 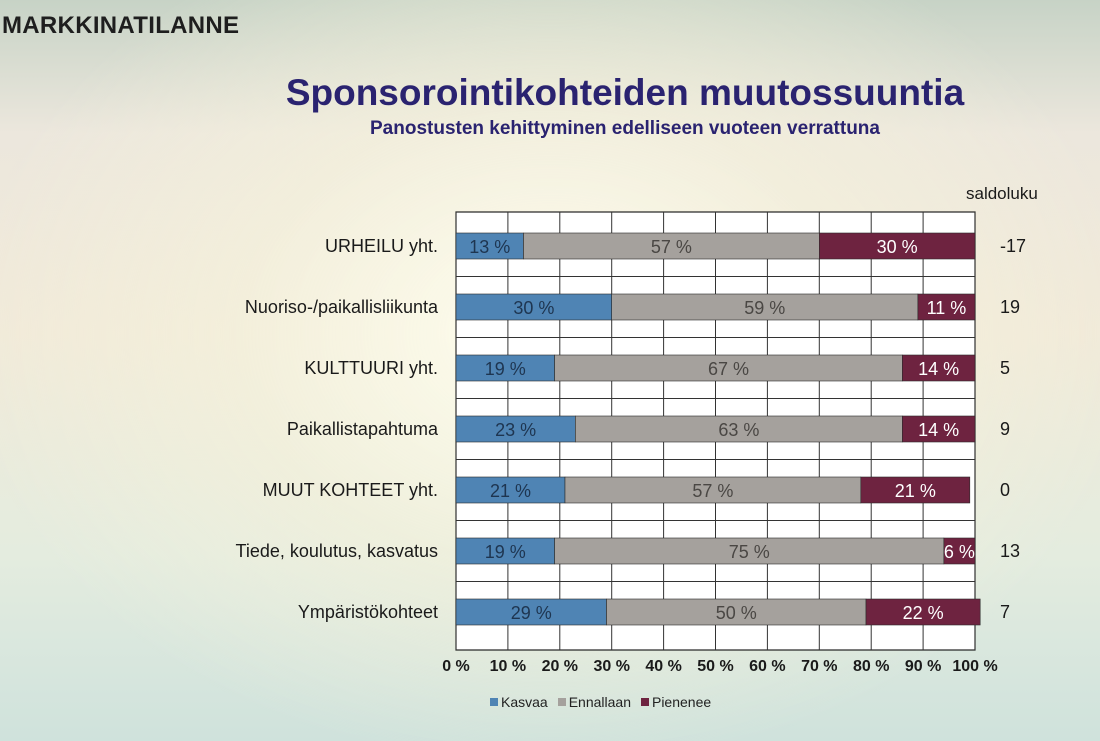 What do you see at coordinates (1005, 612) in the screenshot?
I see `saldo-value: 7` at bounding box center [1005, 612].